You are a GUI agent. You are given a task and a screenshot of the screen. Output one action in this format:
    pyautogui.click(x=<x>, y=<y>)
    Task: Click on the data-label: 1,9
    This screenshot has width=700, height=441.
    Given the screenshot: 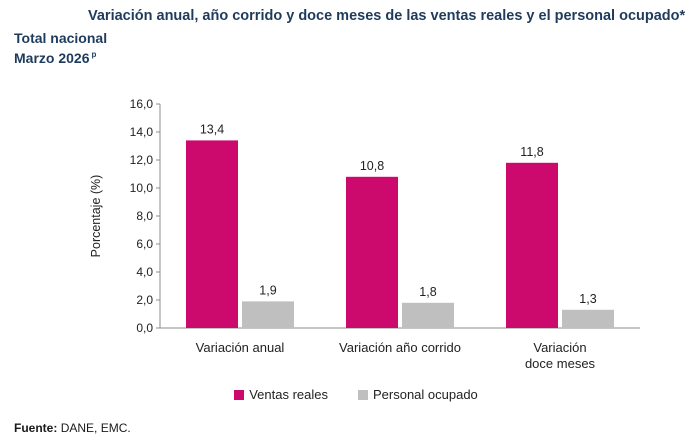 What is the action you would take?
    pyautogui.click(x=267, y=290)
    